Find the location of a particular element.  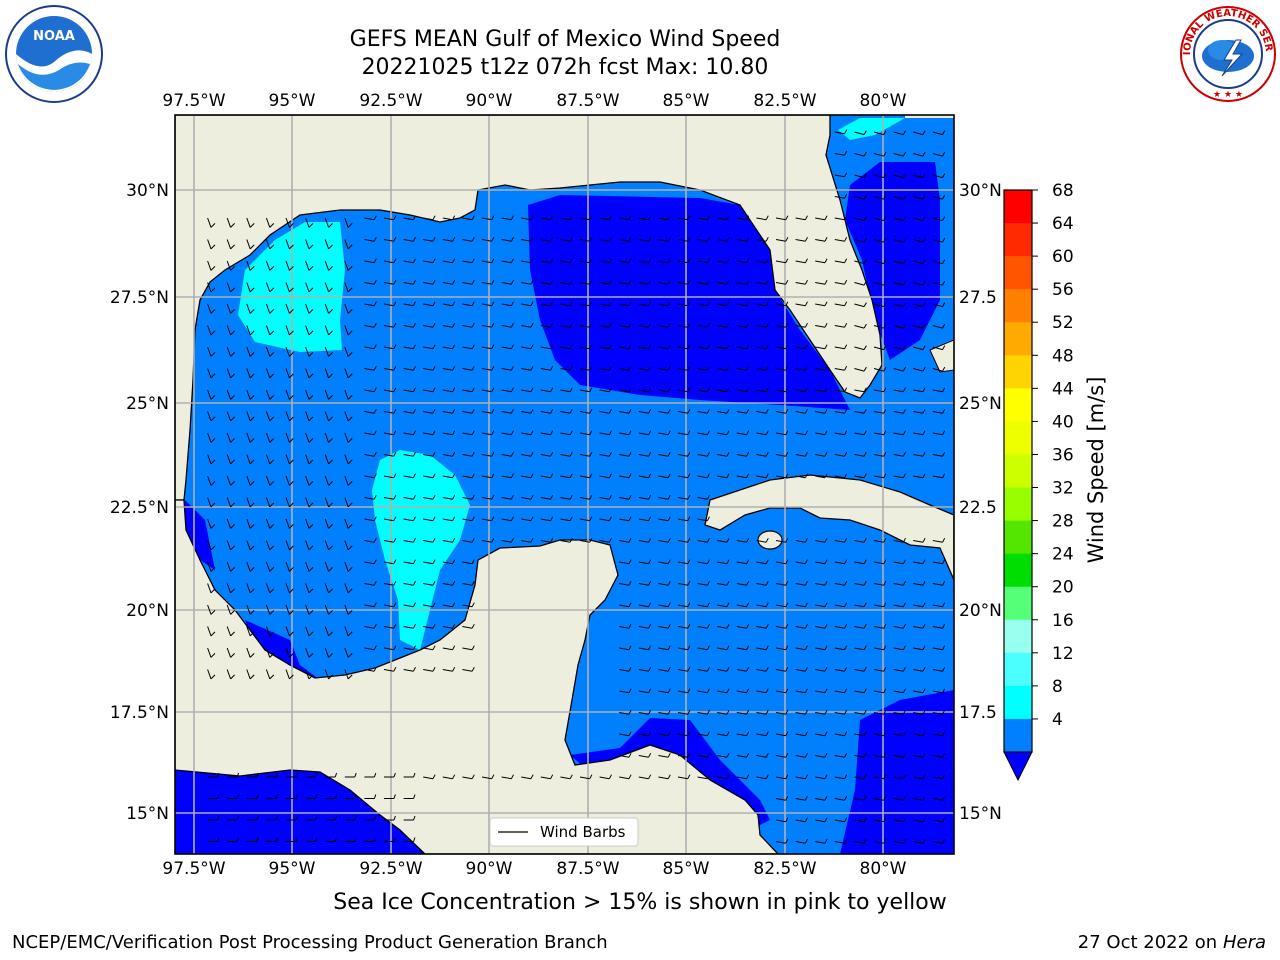

colorbar-tick-label: 32 is located at coordinates (1063, 489).